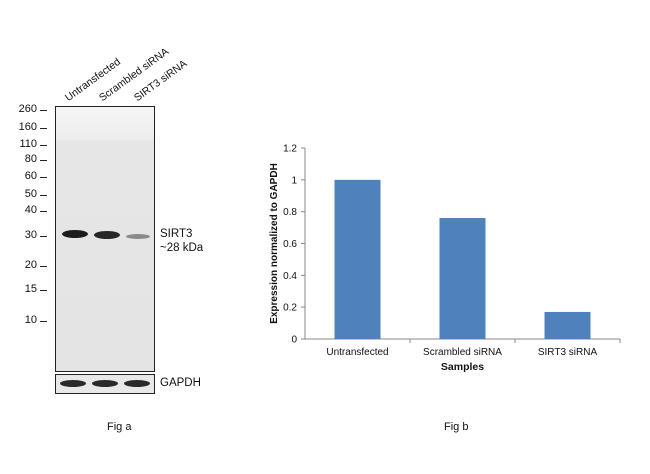  I want to click on y-axis-title: Expression normalized to GAPDH, so click(274, 243).